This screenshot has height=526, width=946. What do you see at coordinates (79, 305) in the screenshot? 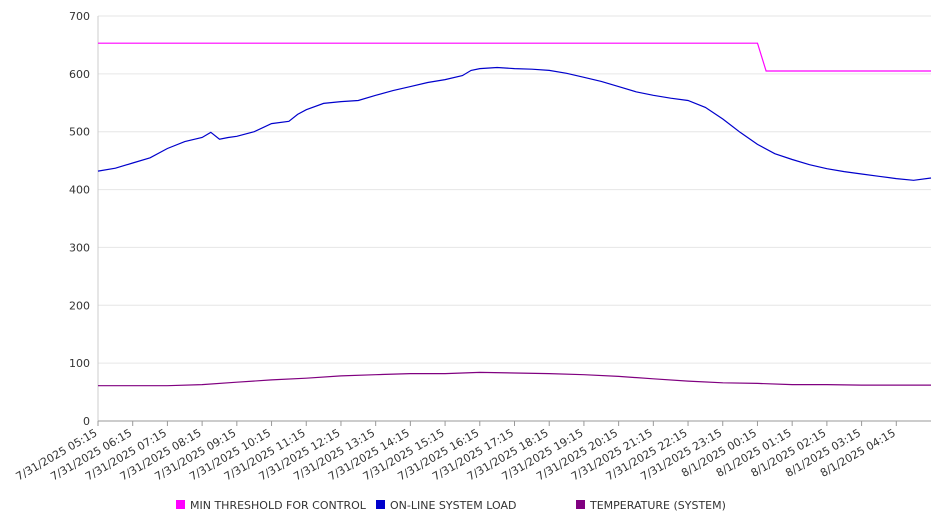
I see `y-tick-label: 200` at bounding box center [79, 305].